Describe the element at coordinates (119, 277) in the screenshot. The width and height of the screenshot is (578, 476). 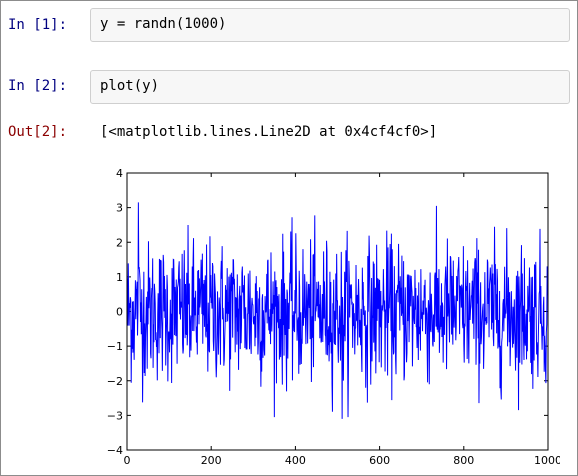
I see `y-tick-label: 1` at that location.